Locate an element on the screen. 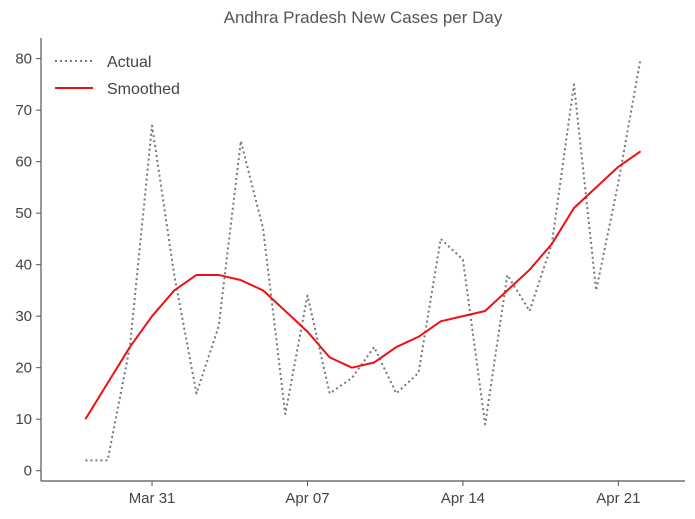 The height and width of the screenshot is (519, 695). chart-title: Andhra Pradesh New Cases per Day is located at coordinates (363, 17).